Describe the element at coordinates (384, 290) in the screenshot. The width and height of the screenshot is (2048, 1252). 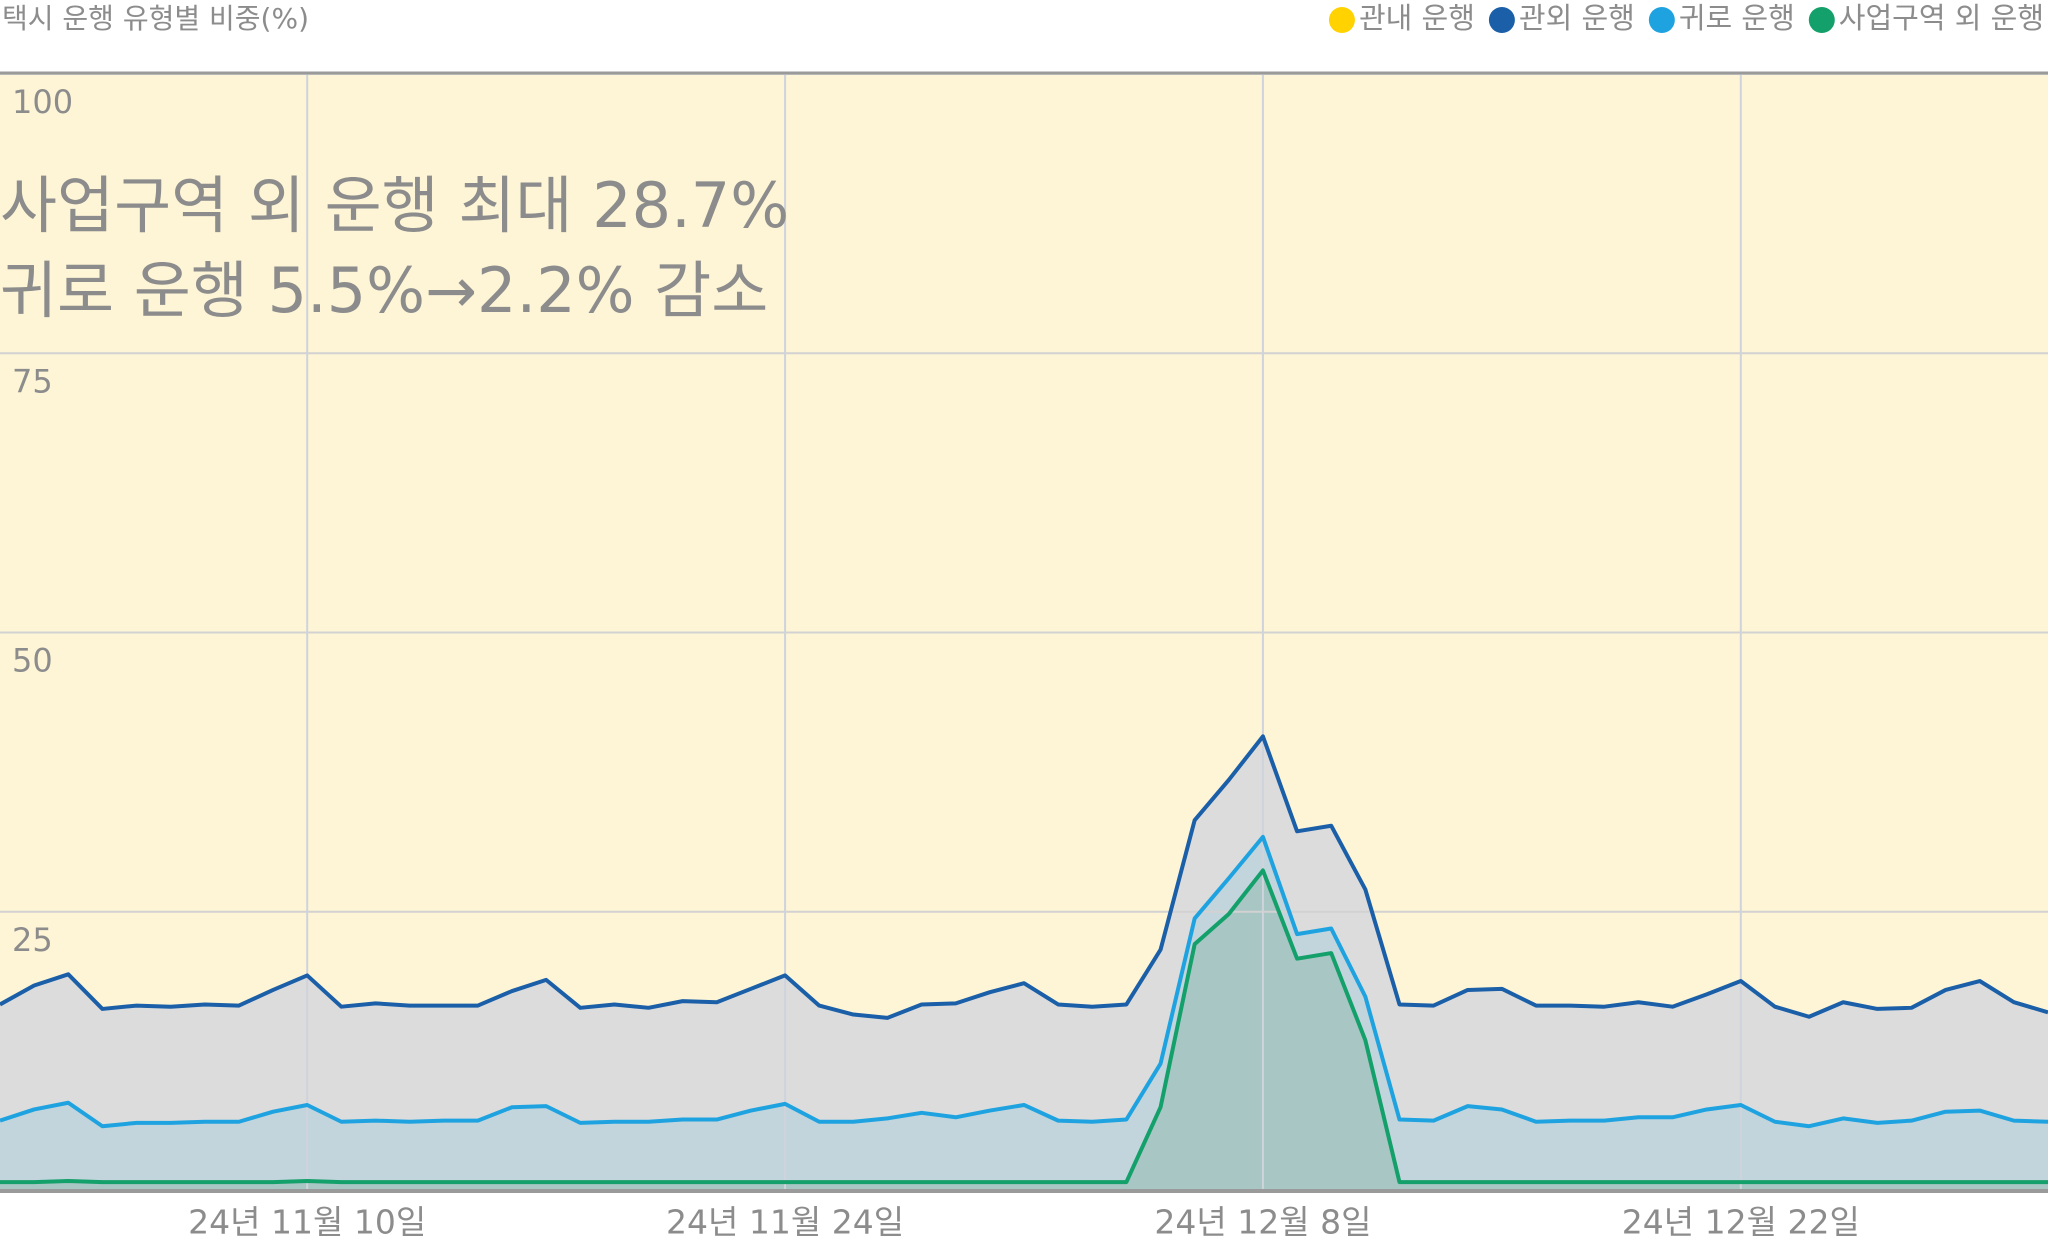
I see `annotation: 귀로 운행 5.5%→2.2% 감소` at that location.